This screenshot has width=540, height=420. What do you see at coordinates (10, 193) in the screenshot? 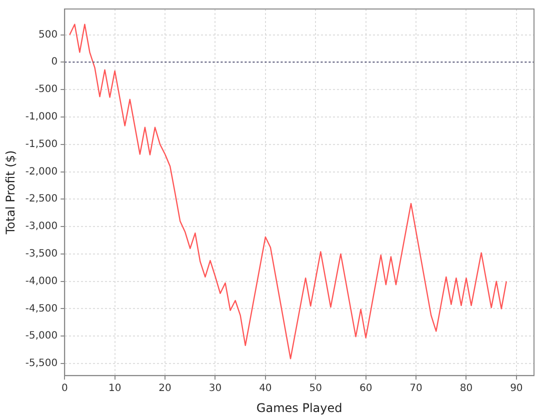
I see `y-axis-title: Total Profit ($)` at bounding box center [10, 193].